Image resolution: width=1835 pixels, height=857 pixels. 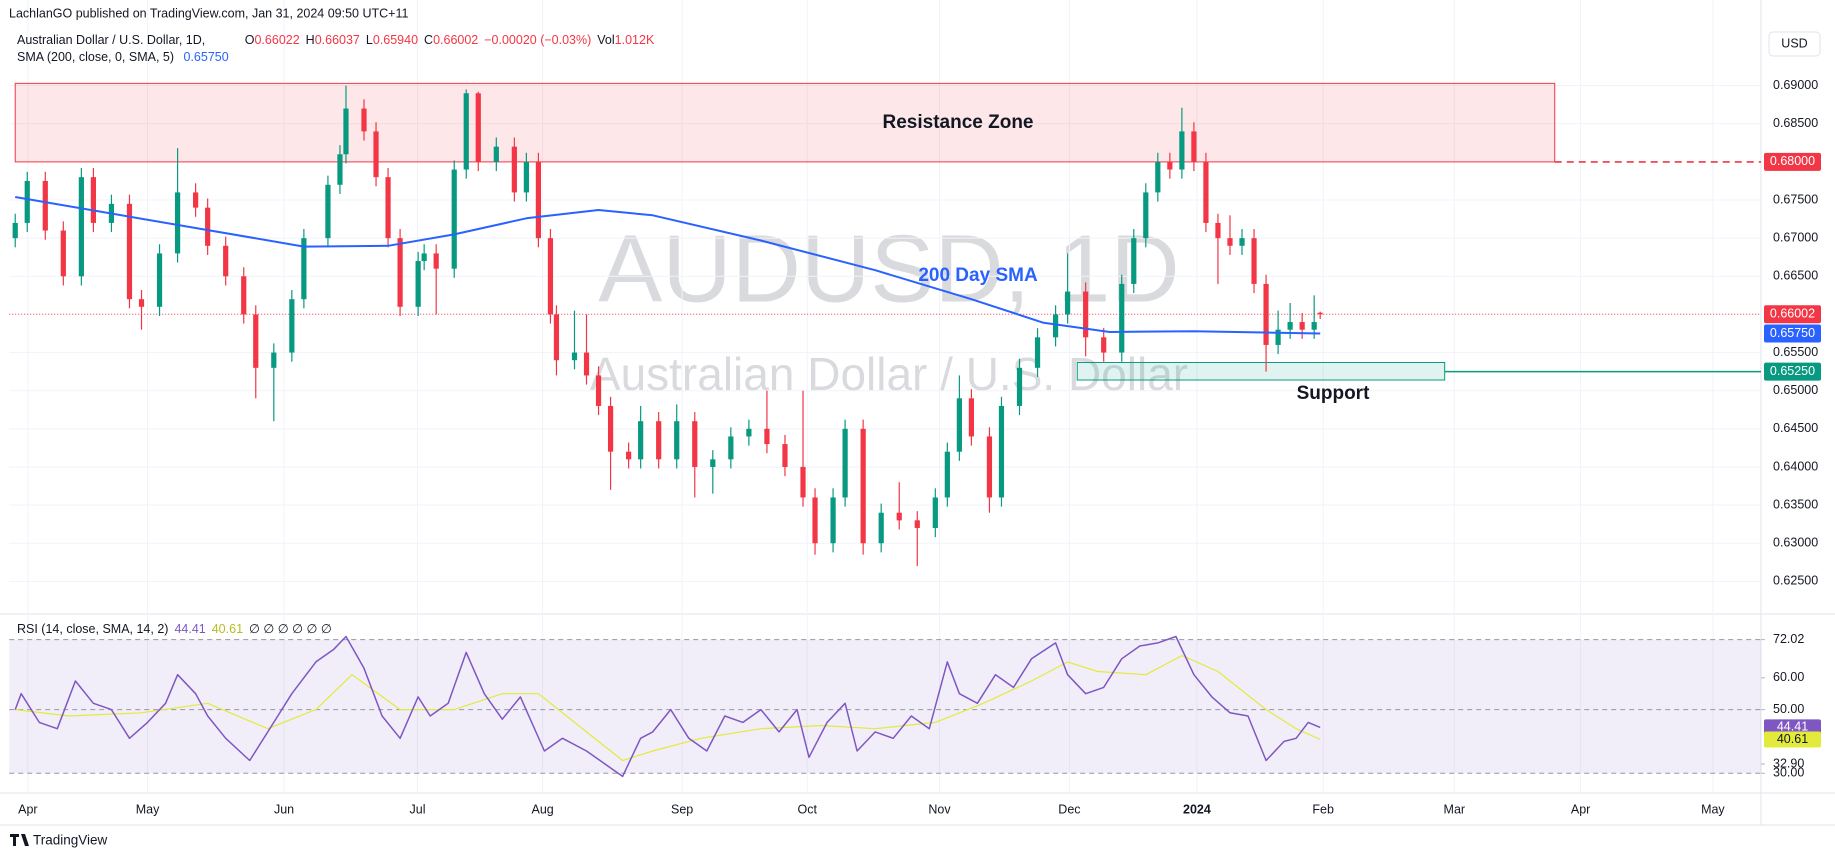 I want to click on rsi-legend-value: 44.41, so click(x=189, y=629).